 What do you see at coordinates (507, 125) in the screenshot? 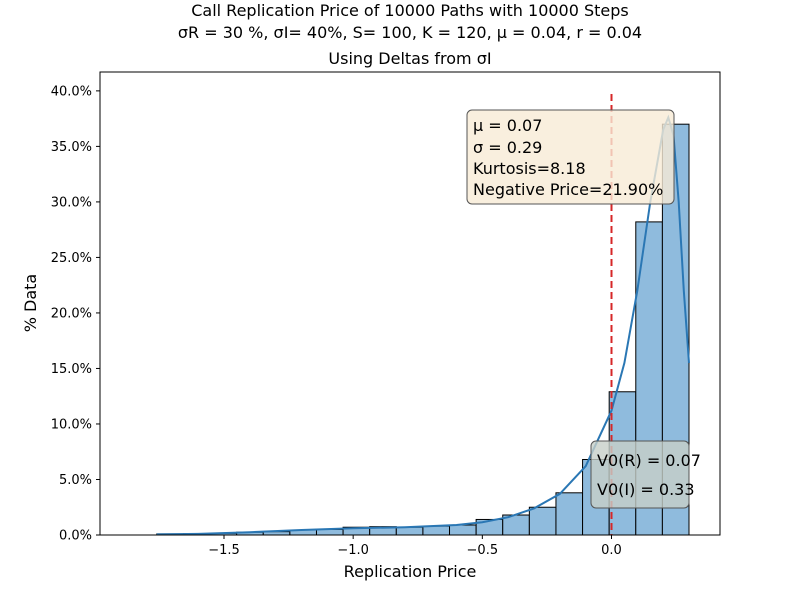
I see `stats-mean: μ = 0.07` at bounding box center [507, 125].